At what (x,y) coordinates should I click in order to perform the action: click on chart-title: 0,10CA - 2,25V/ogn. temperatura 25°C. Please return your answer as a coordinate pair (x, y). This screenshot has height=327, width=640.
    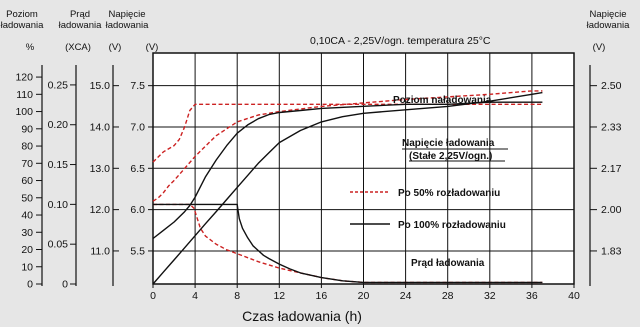
    Looking at the image, I should click on (400, 41).